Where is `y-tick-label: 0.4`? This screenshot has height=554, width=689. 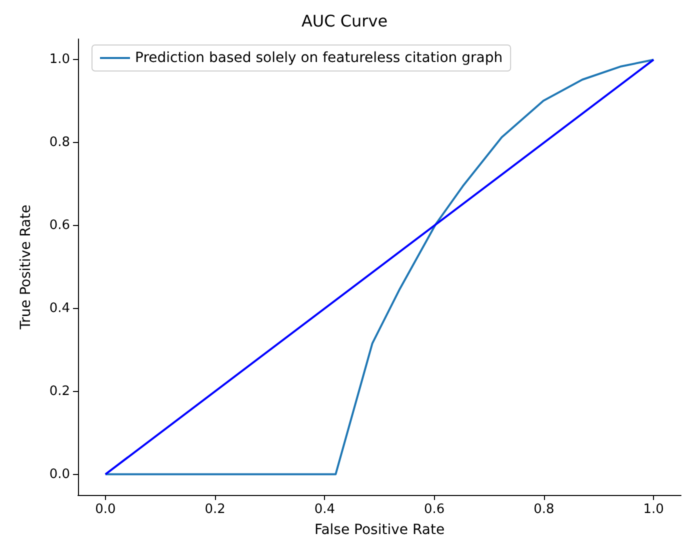 y-tick-label: 0.4 is located at coordinates (59, 308).